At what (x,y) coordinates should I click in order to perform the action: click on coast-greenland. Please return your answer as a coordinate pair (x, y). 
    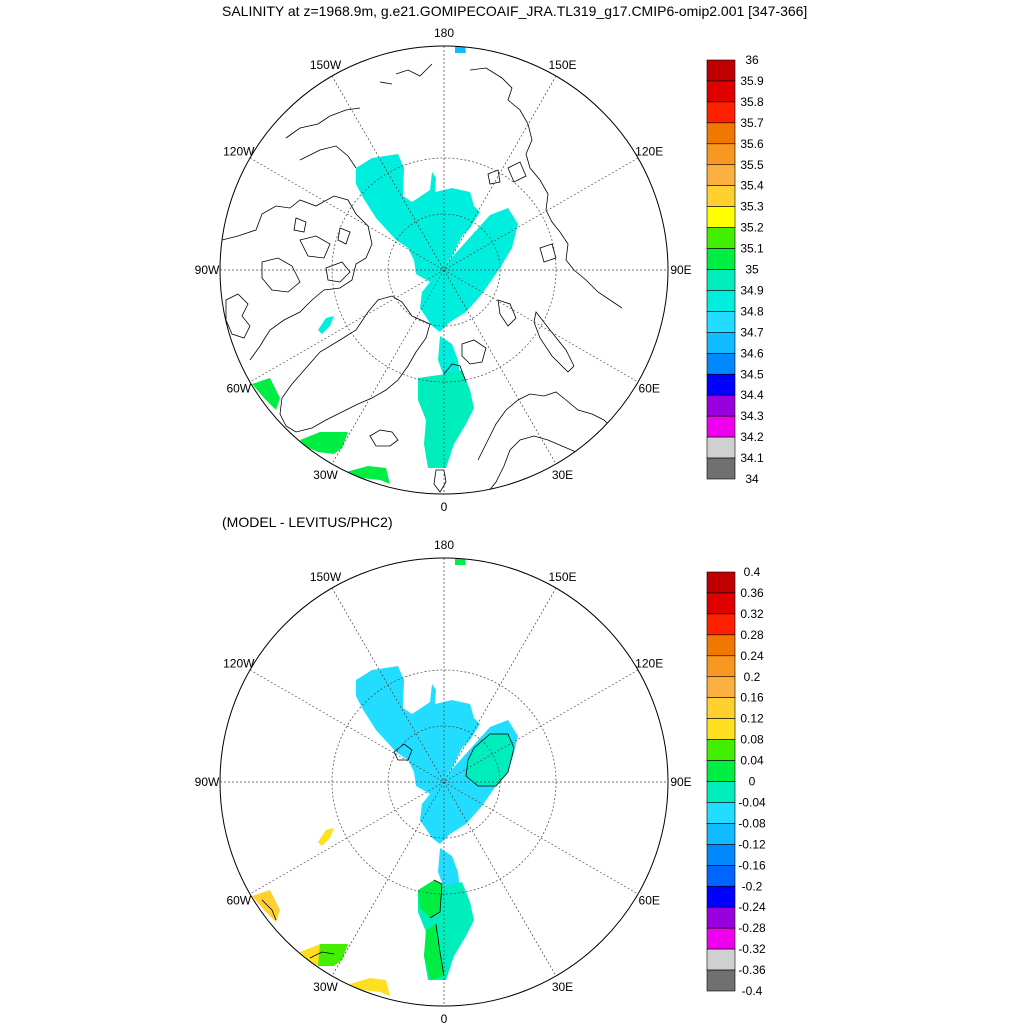
    Looking at the image, I should click on (355, 876).